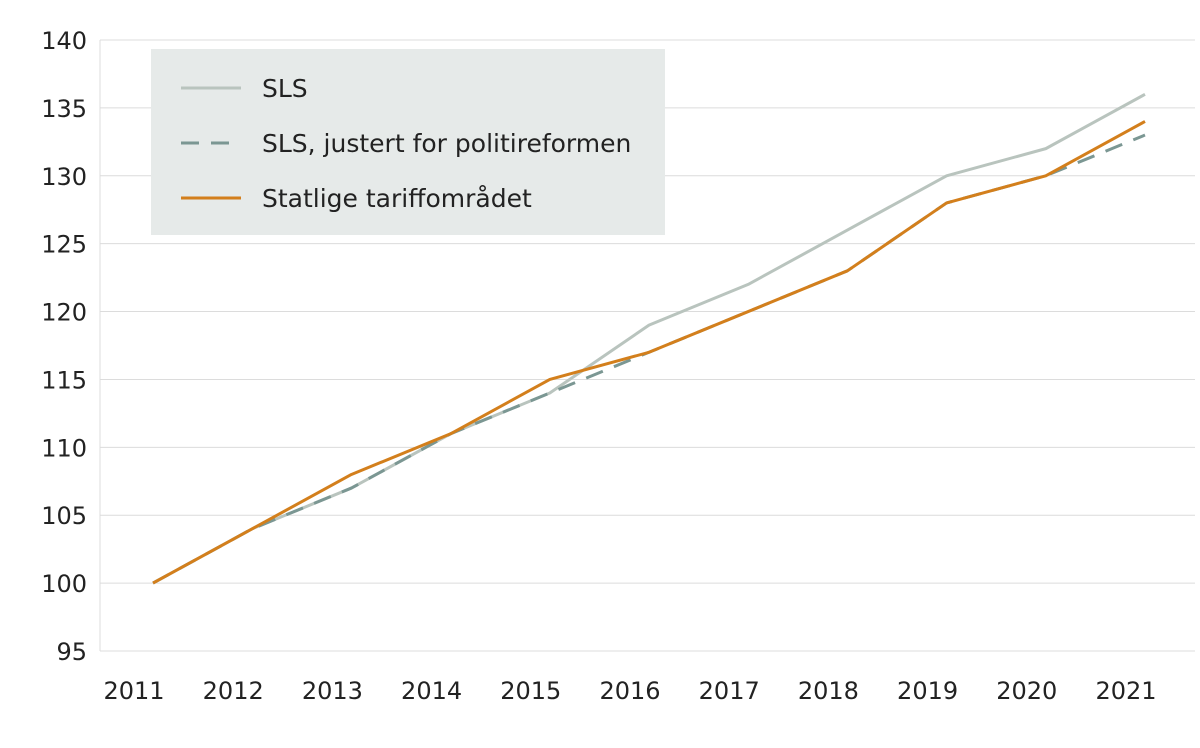  What do you see at coordinates (1026, 691) in the screenshot?
I see `x-tick-label: 2020` at bounding box center [1026, 691].